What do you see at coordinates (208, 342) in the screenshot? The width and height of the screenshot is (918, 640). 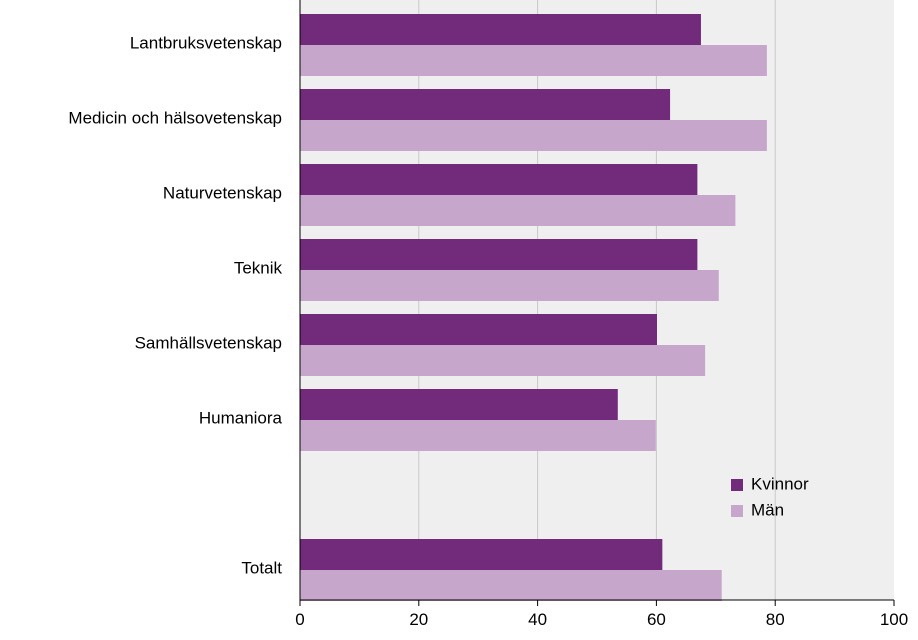 I see `category-label: Samhällsvetenskap` at bounding box center [208, 342].